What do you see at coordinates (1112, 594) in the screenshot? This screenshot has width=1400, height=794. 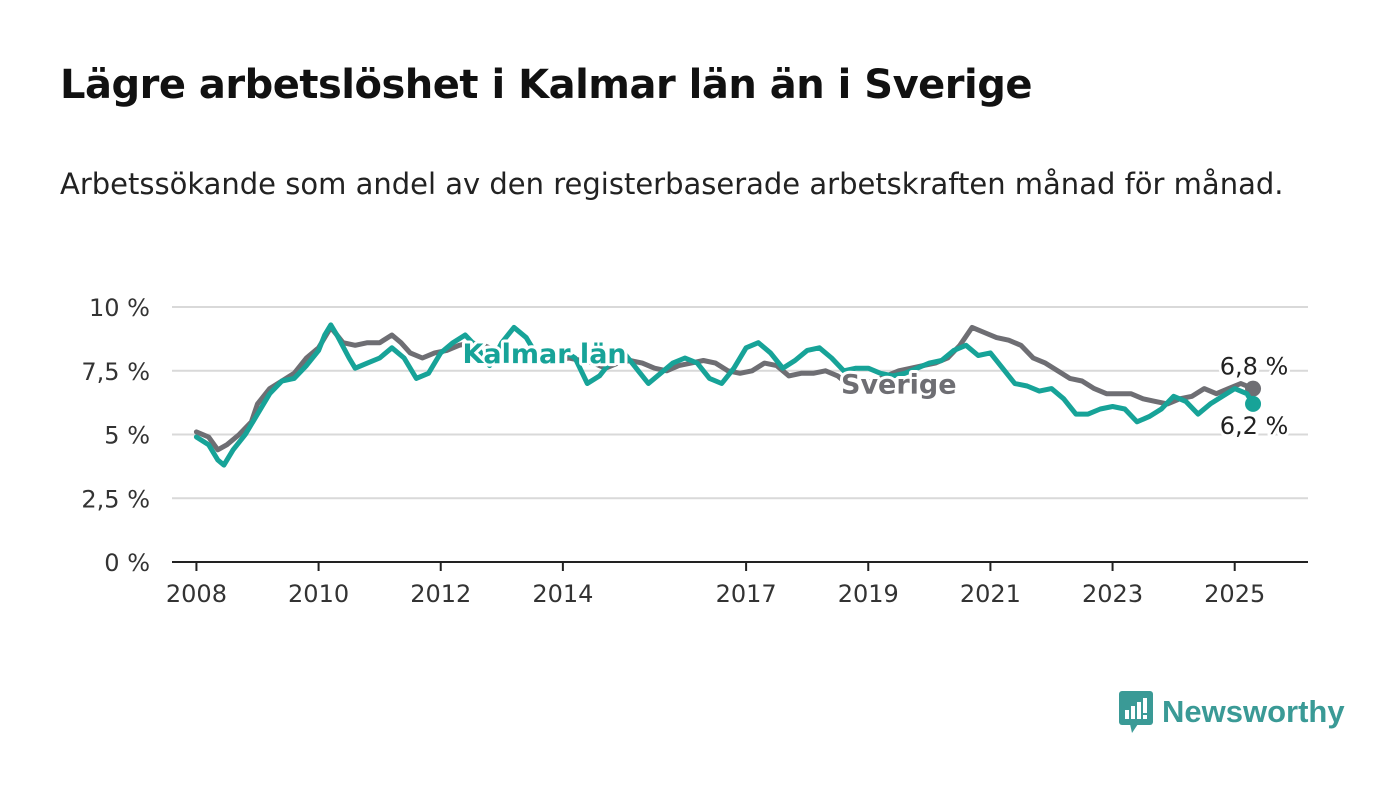 I see `x-tick-label: 2023` at bounding box center [1112, 594].